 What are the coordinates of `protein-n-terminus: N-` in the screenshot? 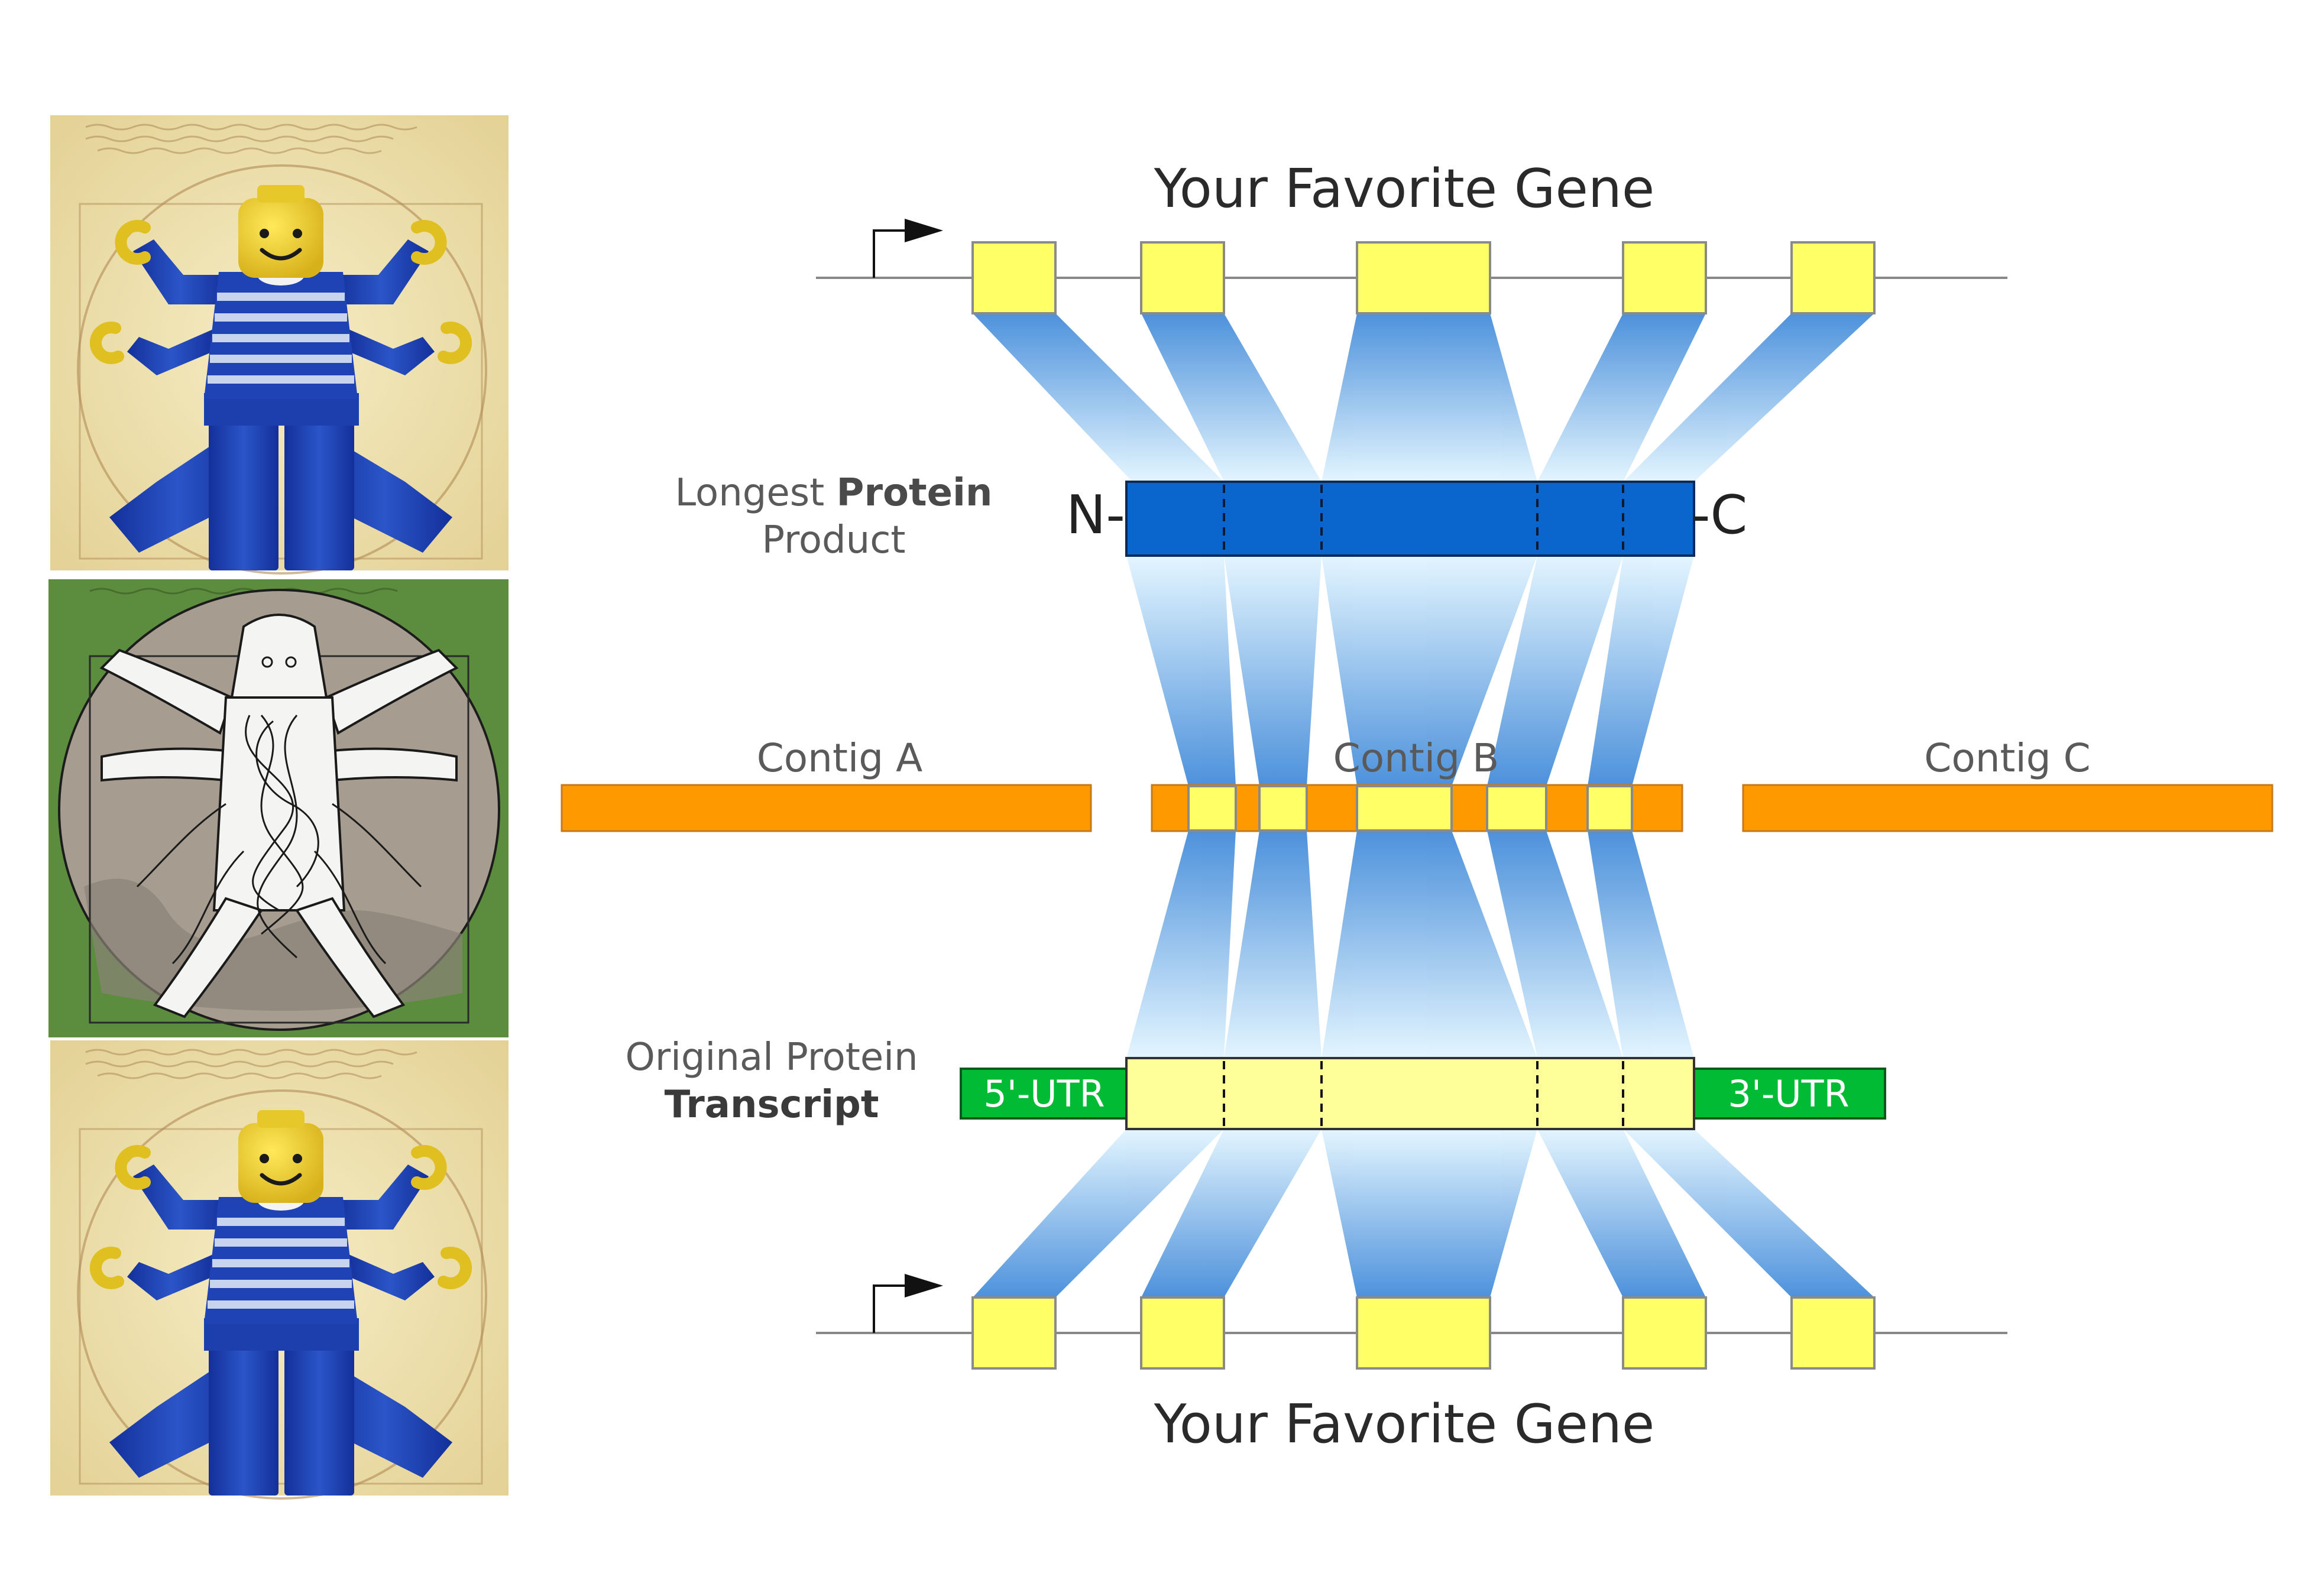 It's located at (1095, 515).